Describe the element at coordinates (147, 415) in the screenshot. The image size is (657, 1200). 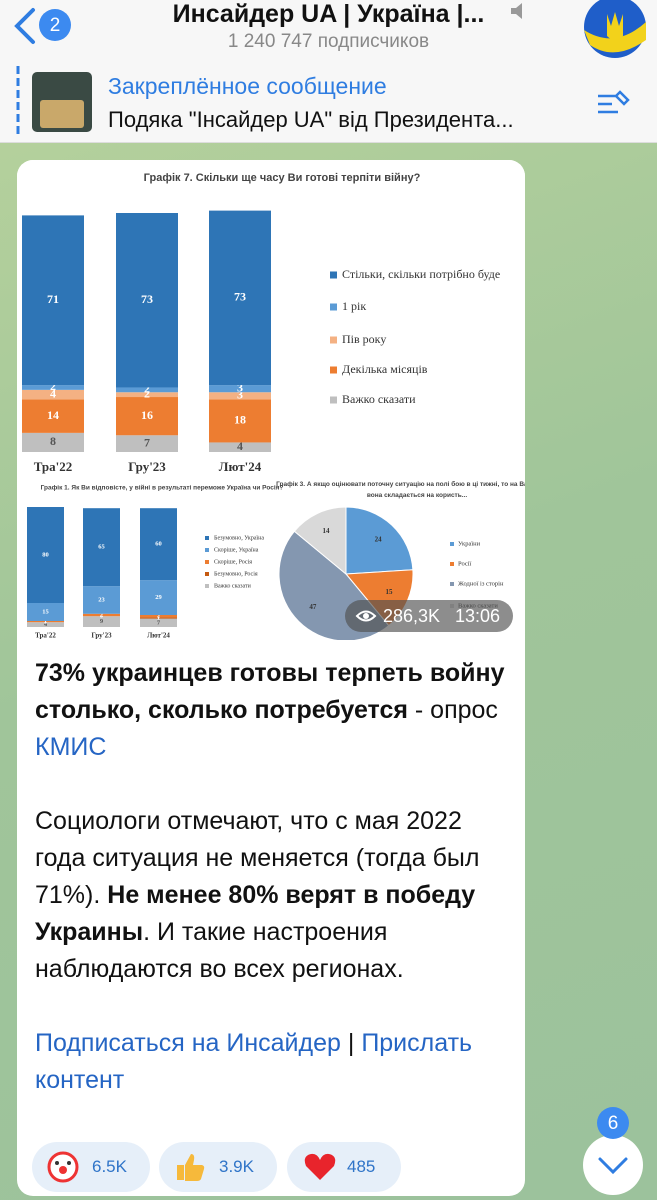
I see `bar-value: 16` at that location.